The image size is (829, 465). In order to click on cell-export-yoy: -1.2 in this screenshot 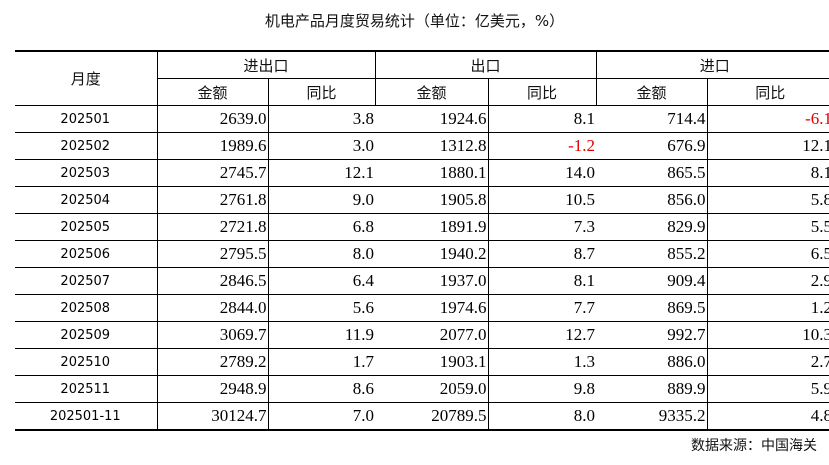, I will do `click(542, 146)`.